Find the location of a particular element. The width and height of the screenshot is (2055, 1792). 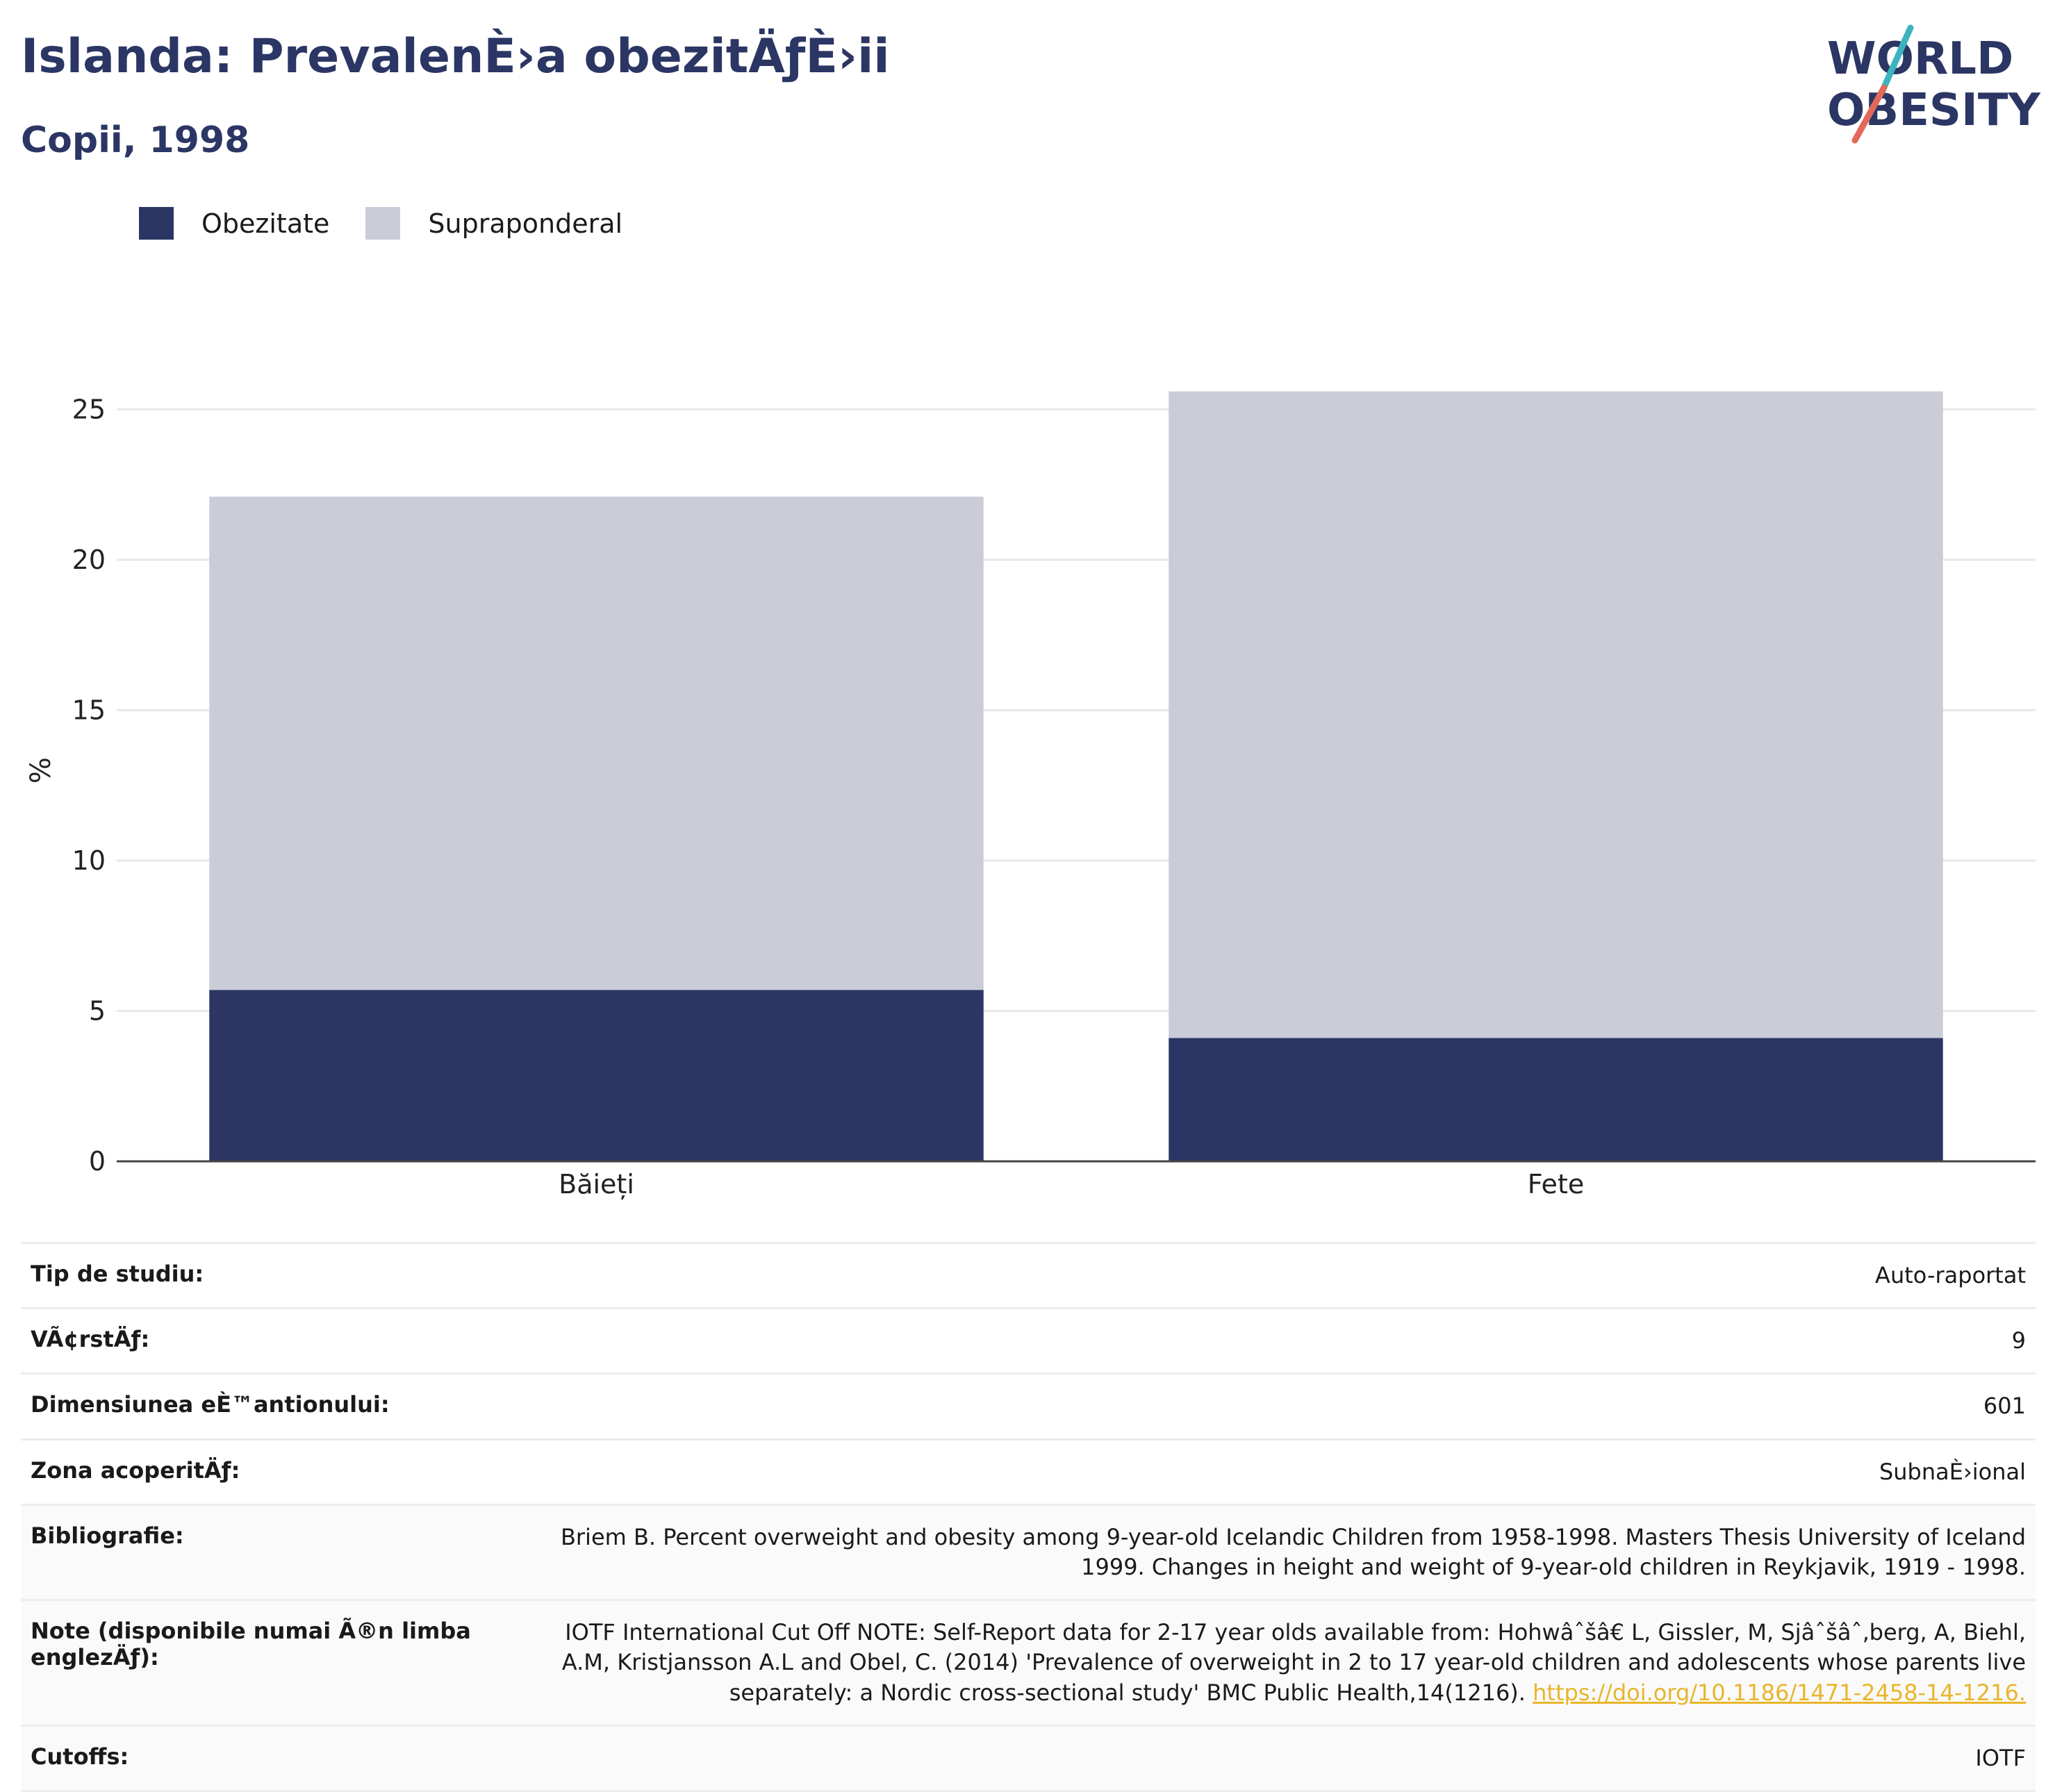

logo-word-world: WORLD is located at coordinates (1920, 59).